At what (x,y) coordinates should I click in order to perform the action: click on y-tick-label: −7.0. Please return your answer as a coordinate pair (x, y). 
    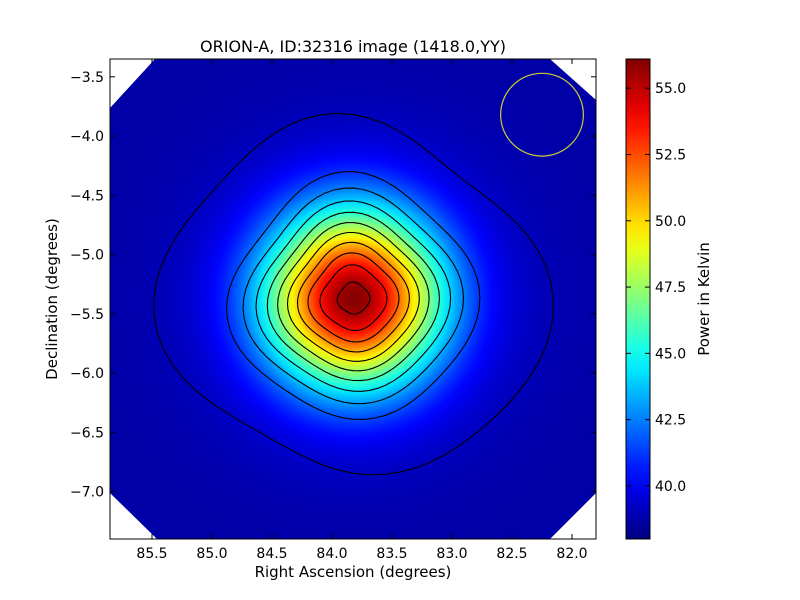
    Looking at the image, I should click on (87, 493).